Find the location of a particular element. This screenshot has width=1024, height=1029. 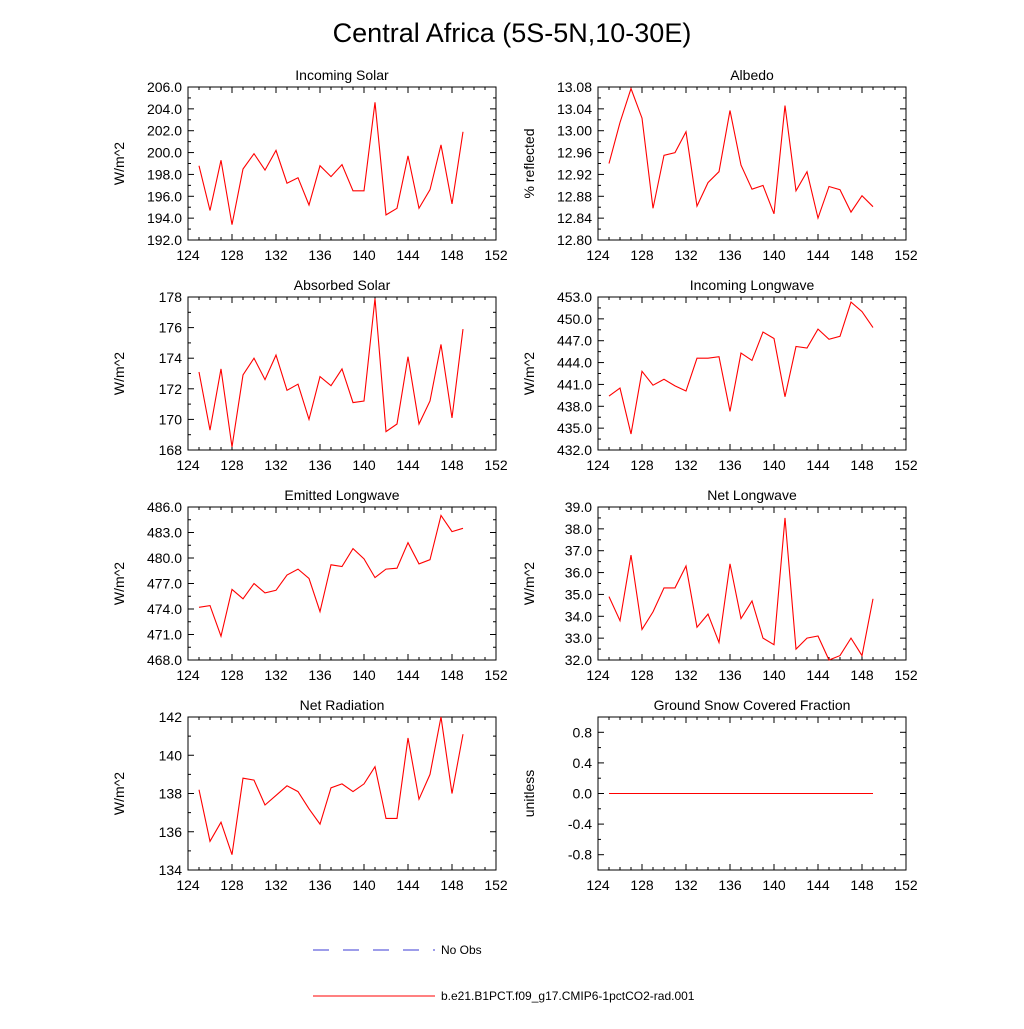

y-axis-label: % reflected is located at coordinates (529, 163).